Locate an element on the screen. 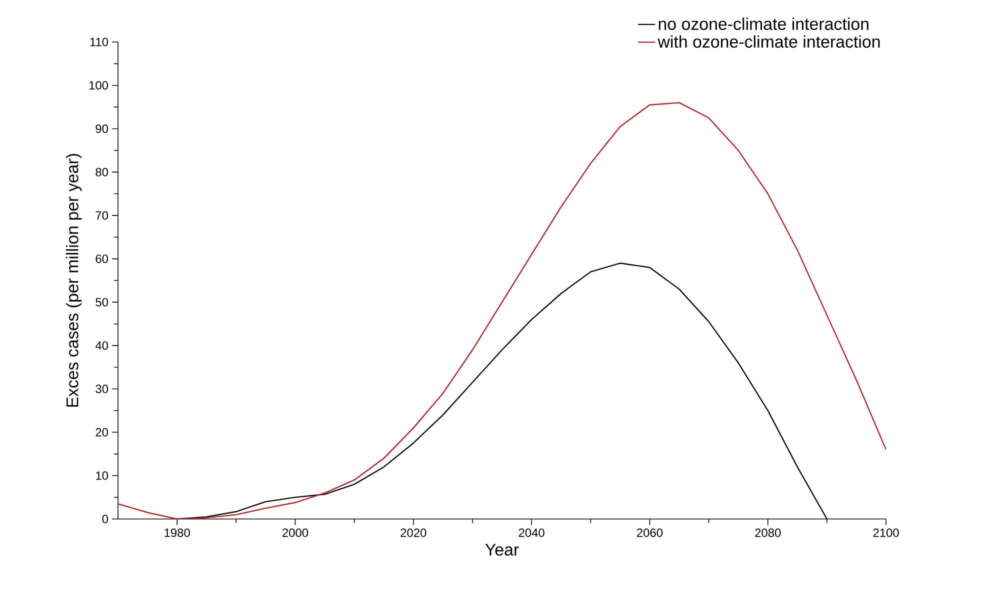 The height and width of the screenshot is (599, 988). x-tick-label: 2060 is located at coordinates (649, 532).